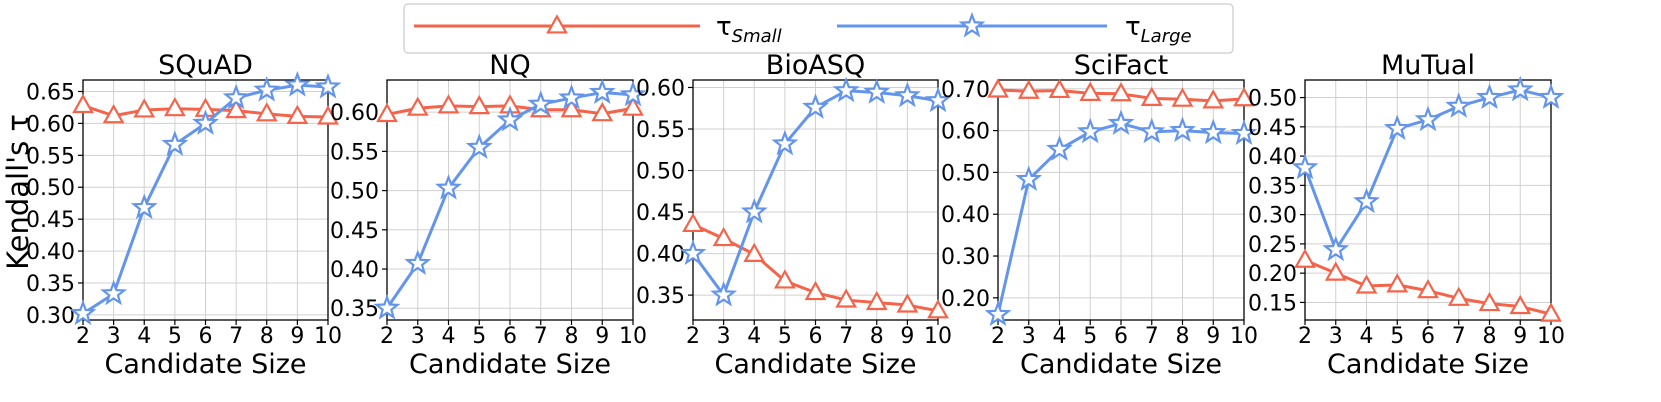 The width and height of the screenshot is (1661, 402). Describe the element at coordinates (1158, 29) in the screenshot. I see `legend-label-large: τLarge` at that location.